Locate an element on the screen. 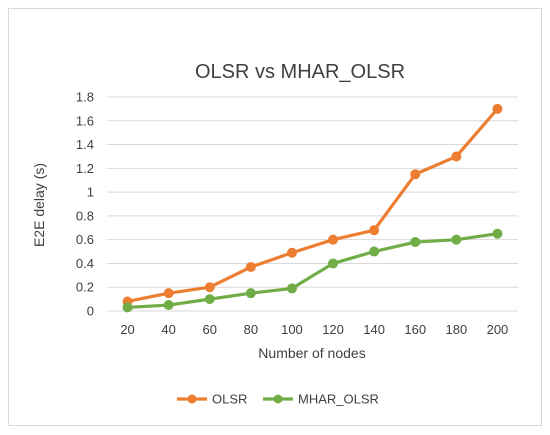 This screenshot has height=435, width=550. x-tick-label: 20 is located at coordinates (127, 329).